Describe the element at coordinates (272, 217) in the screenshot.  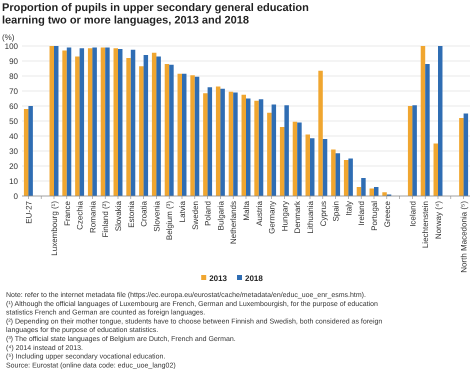
I see `x-tick-label: Germany` at that location.